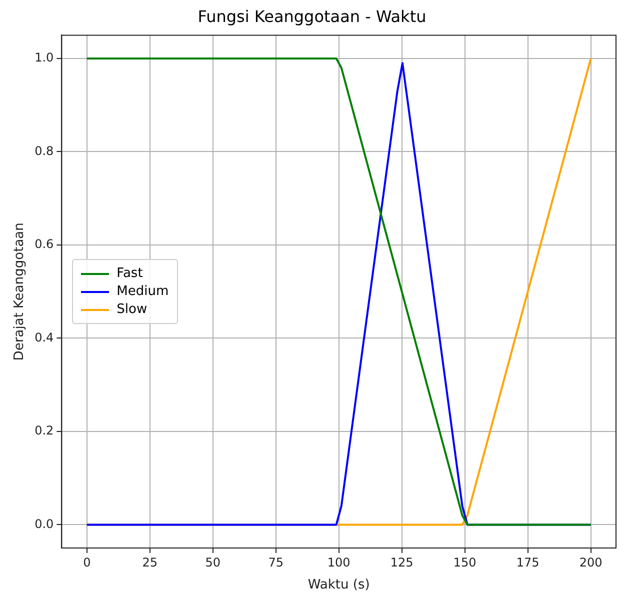  I want to click on y-tick-label: 1.0, so click(44, 57).